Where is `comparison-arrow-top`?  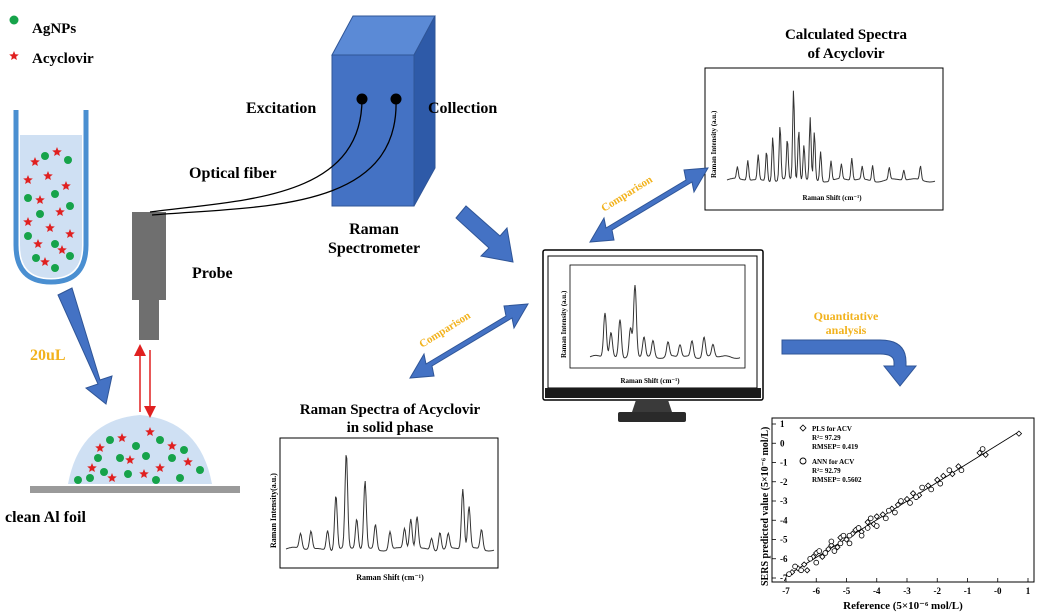 comparison-arrow-top is located at coordinates (649, 205).